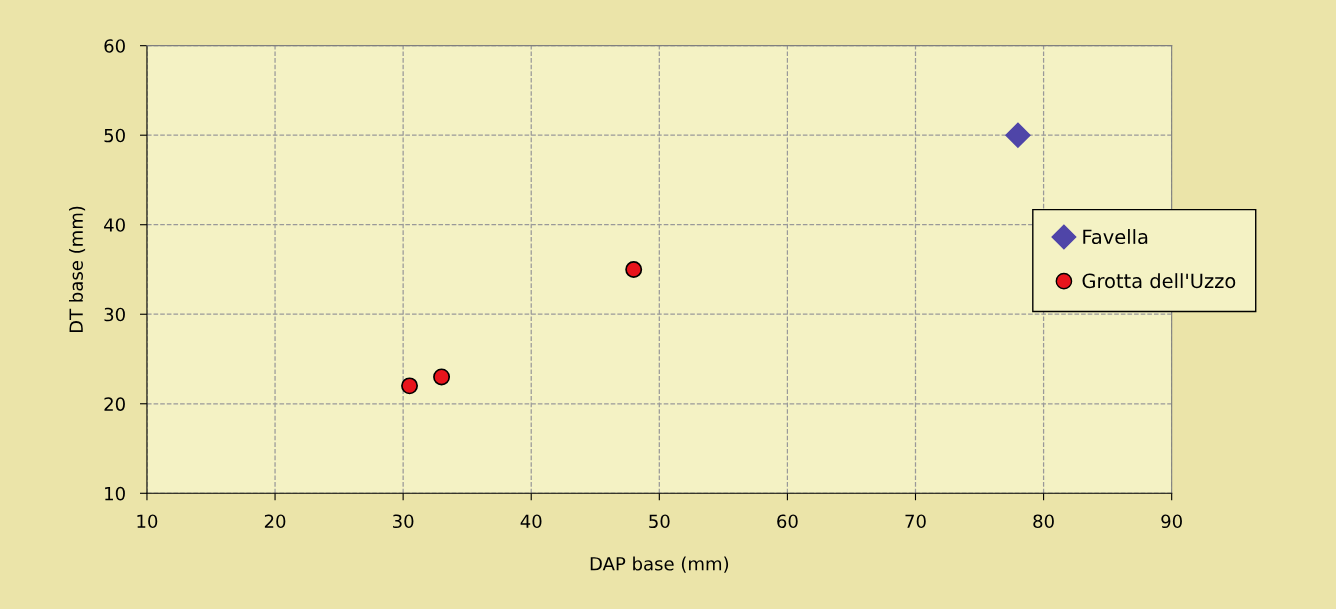  I want to click on y-axis-title: DT base (mm), so click(77, 269).